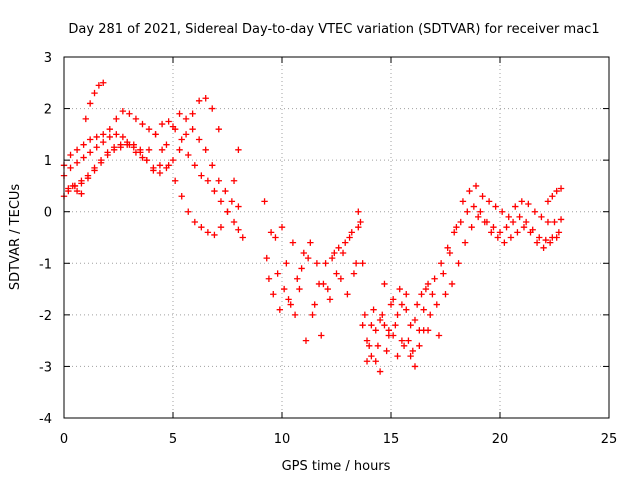 This screenshot has height=480, width=640. I want to click on y-tick-label: 1, so click(48, 161).